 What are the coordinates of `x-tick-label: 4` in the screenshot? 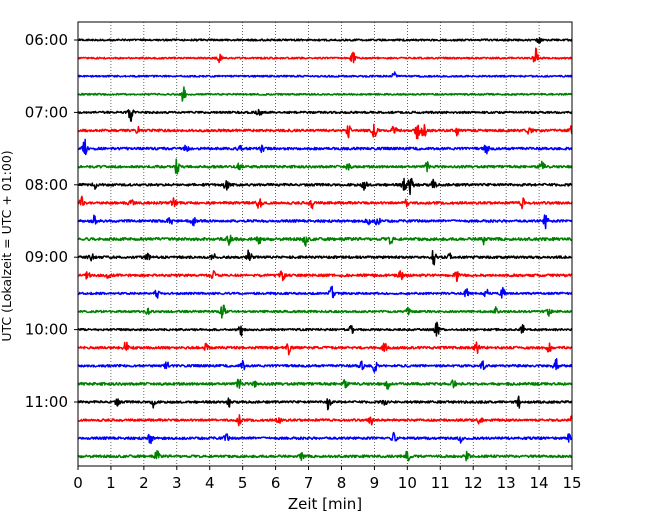 It's located at (210, 483).